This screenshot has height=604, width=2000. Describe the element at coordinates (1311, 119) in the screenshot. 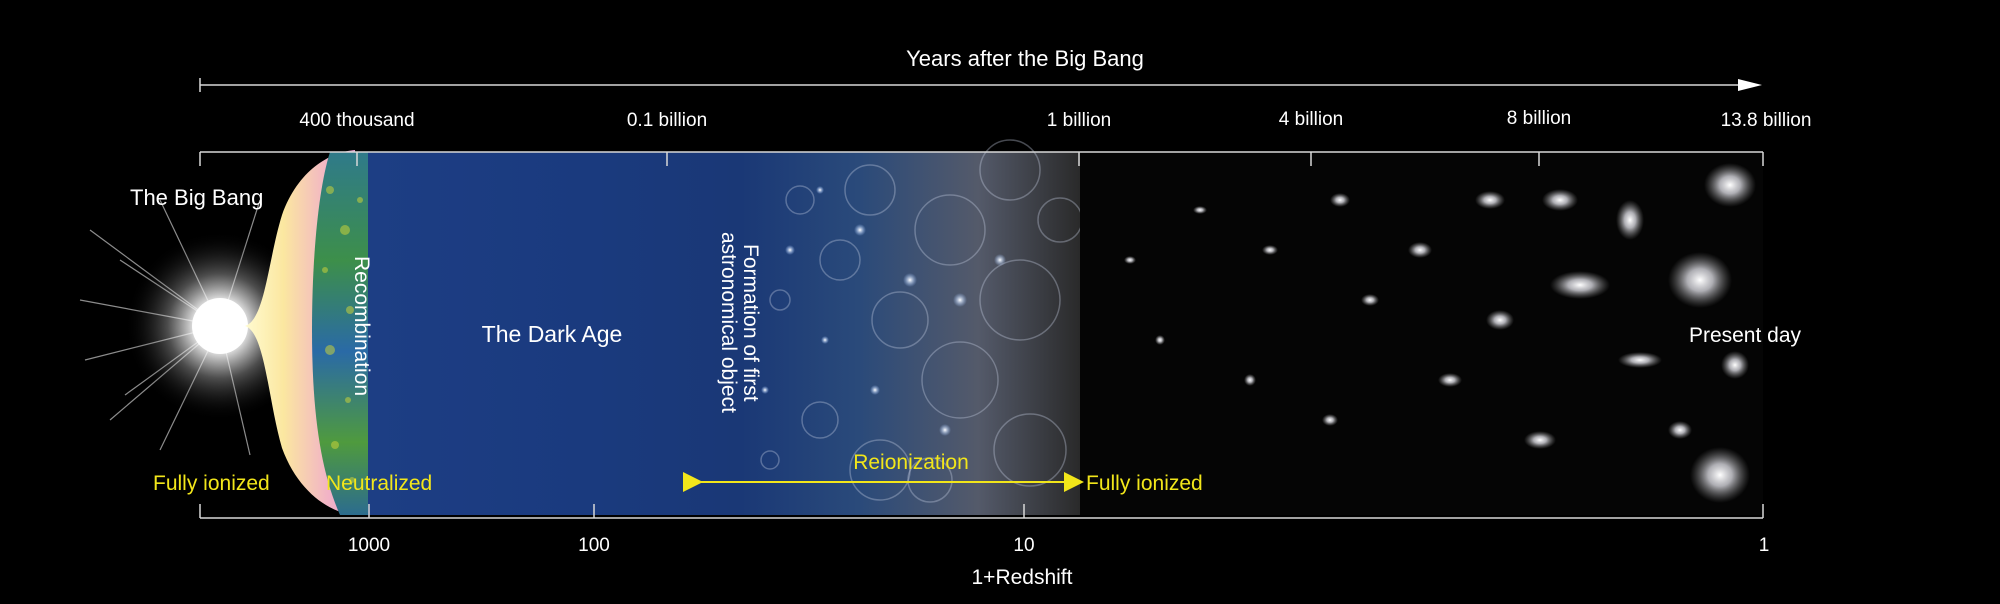

I see `top-tick-label: 4 billion` at that location.